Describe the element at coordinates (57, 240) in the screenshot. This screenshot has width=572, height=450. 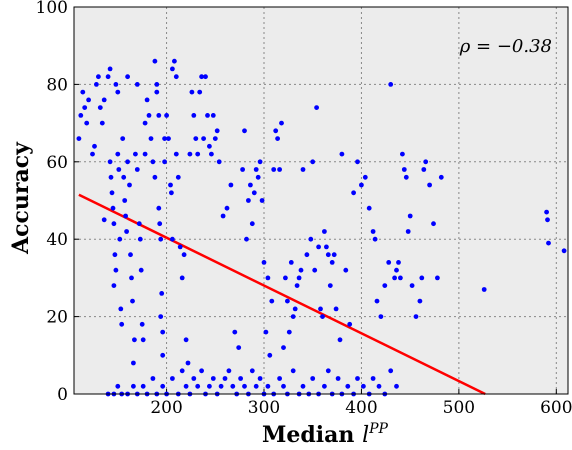
I see `y-tick-label: 40` at that location.